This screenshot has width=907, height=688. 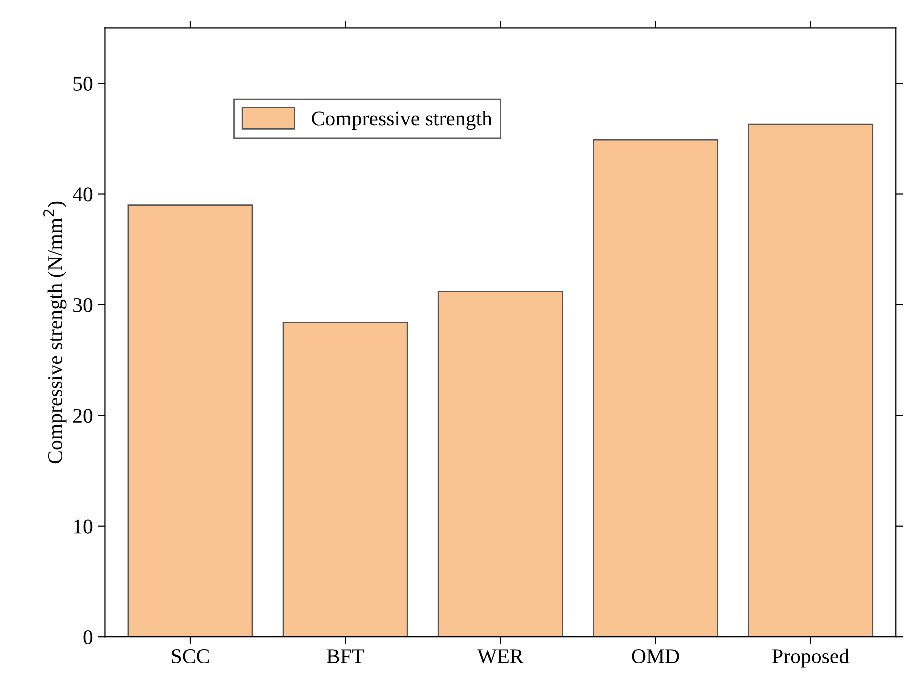 What do you see at coordinates (55, 333) in the screenshot?
I see `y-axis-title: Compressive strength (N/mm$^{2}$)` at bounding box center [55, 333].